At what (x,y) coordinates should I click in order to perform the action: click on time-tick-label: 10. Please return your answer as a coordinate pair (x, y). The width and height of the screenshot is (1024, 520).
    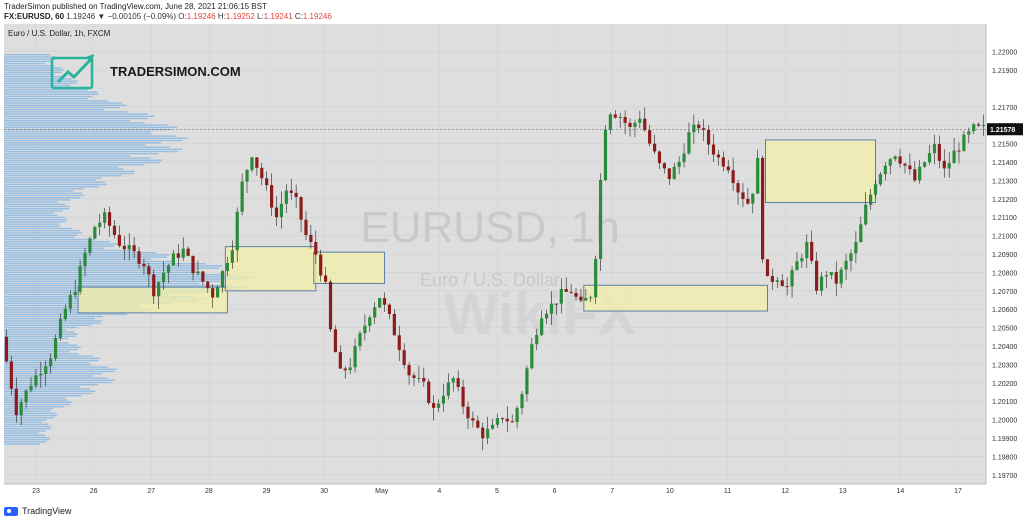
    Looking at the image, I should click on (670, 491).